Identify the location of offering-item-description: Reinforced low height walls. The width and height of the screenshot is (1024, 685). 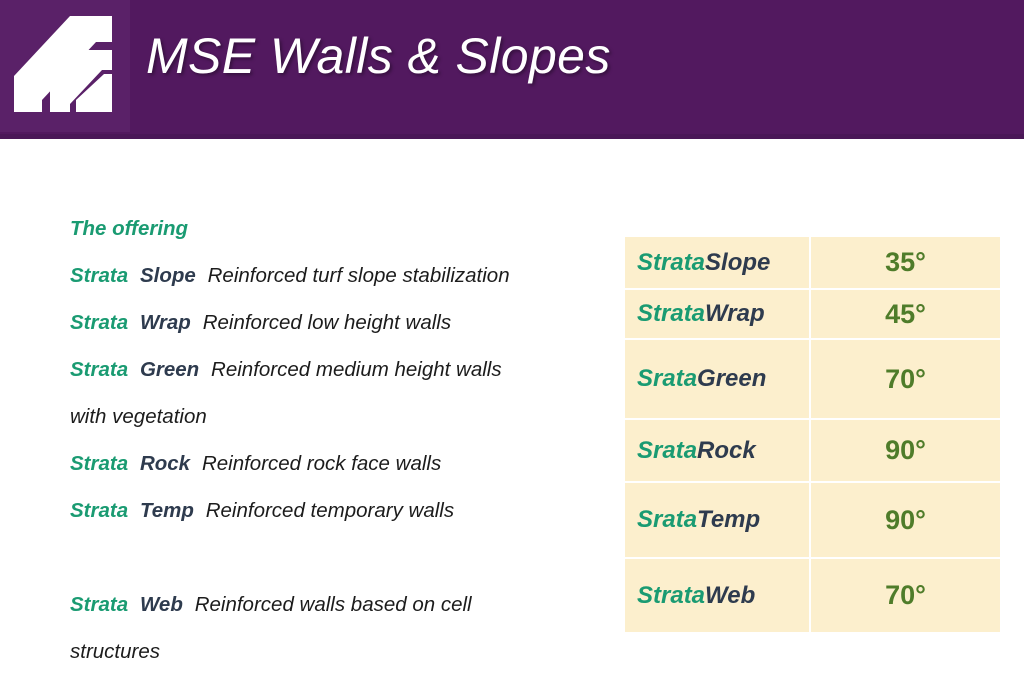
(327, 322).